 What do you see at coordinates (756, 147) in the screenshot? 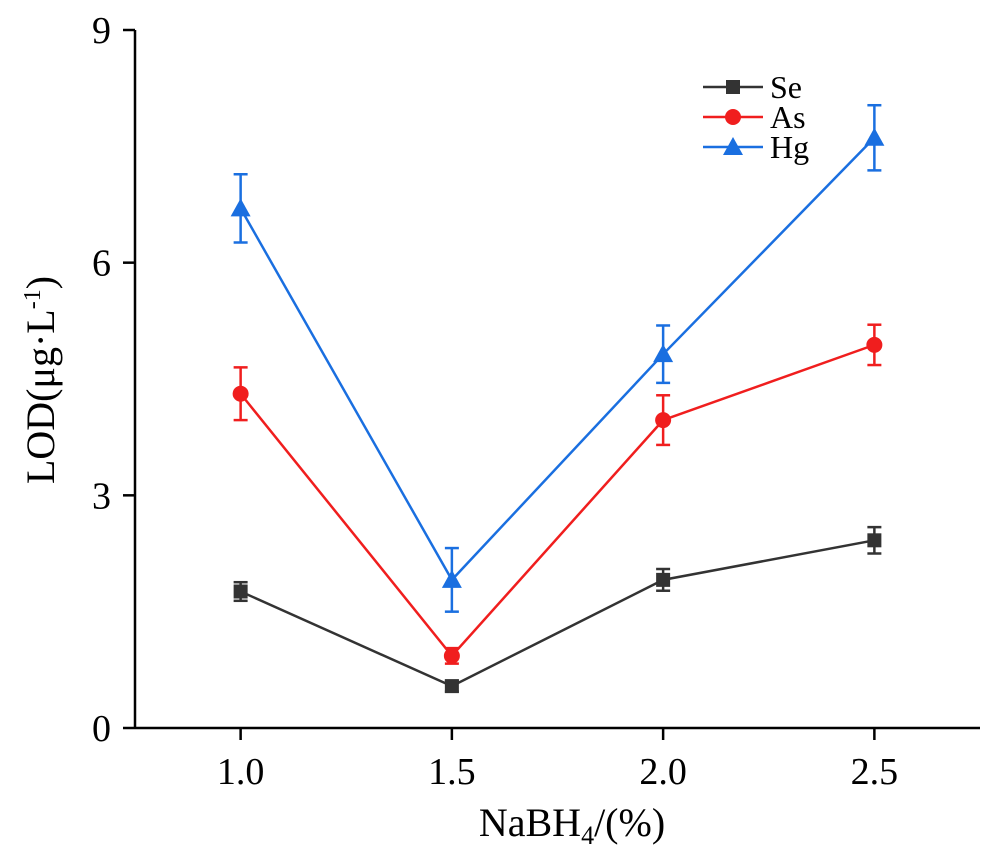
I see `legend-item-hg: Hg` at bounding box center [756, 147].